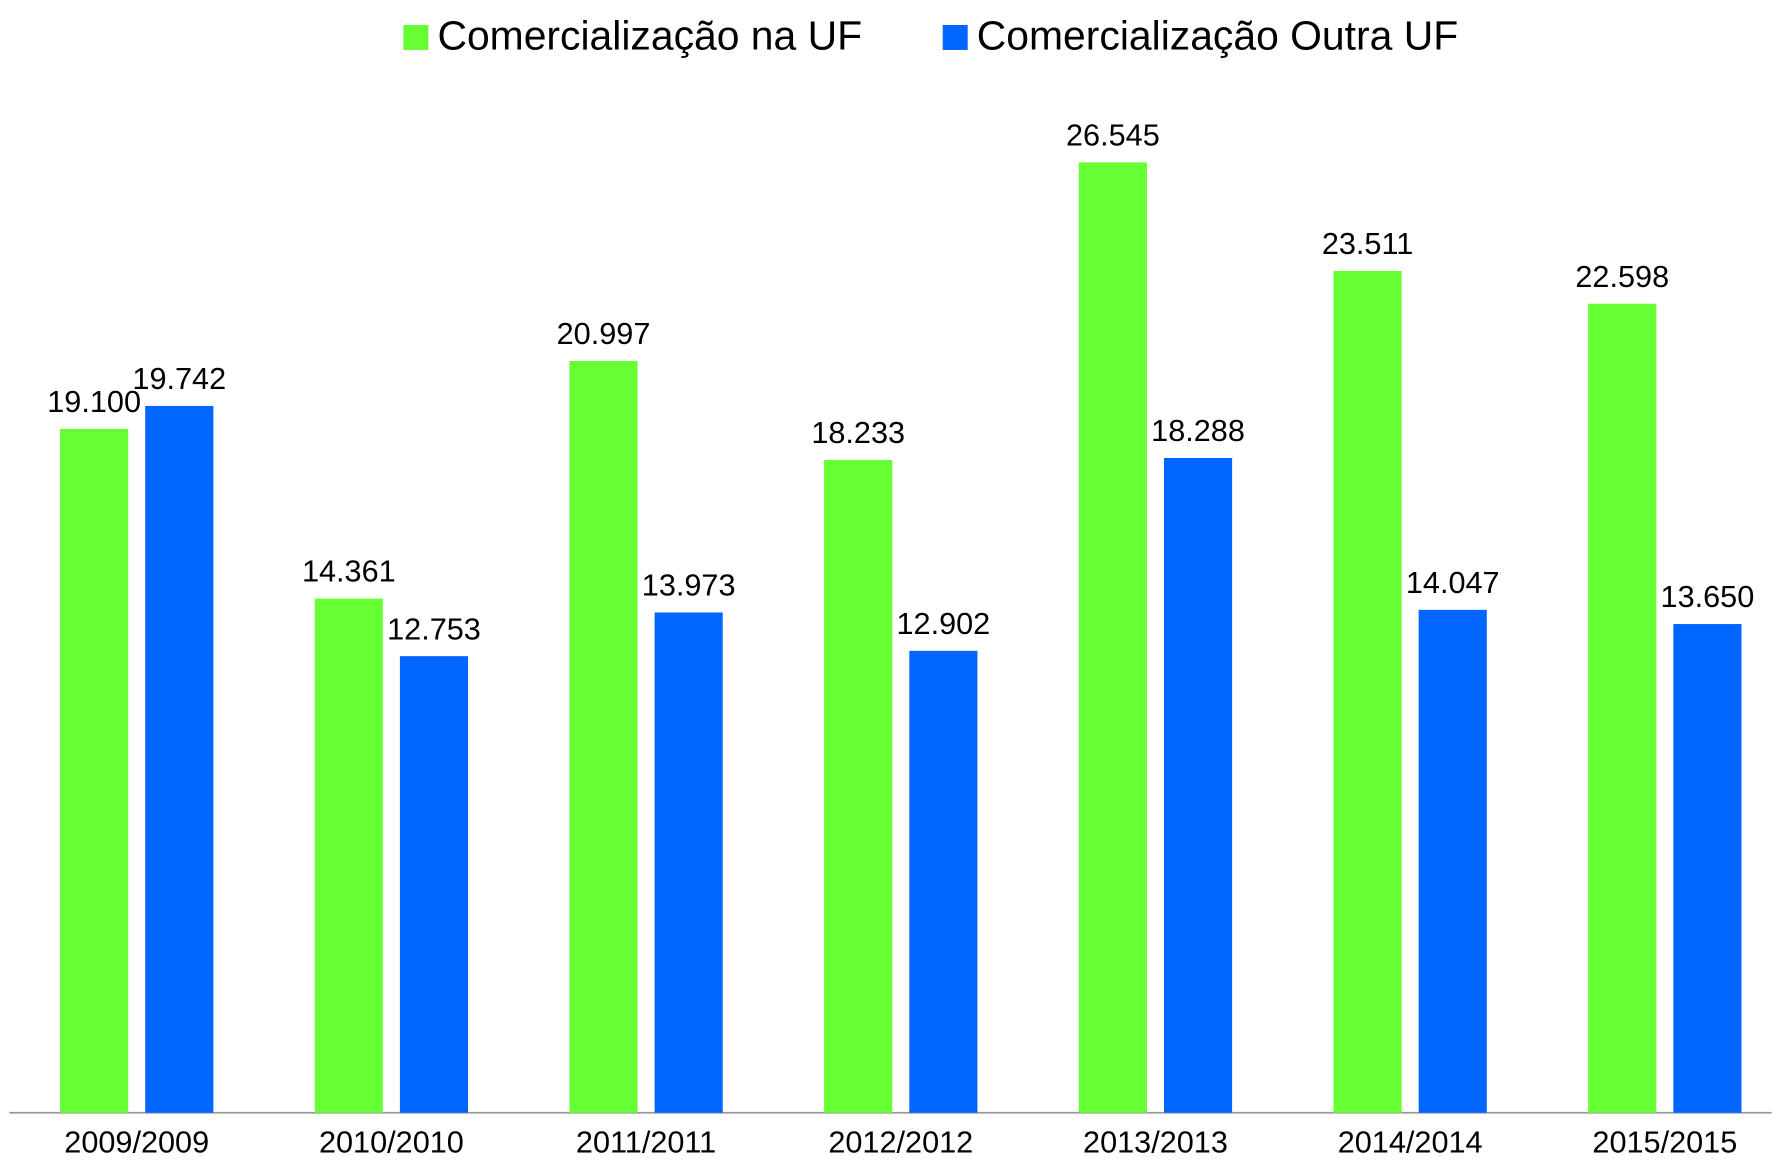 The image size is (1781, 1165). Describe the element at coordinates (136, 1143) in the screenshot. I see `x-tick-label: 2009/2009` at that location.